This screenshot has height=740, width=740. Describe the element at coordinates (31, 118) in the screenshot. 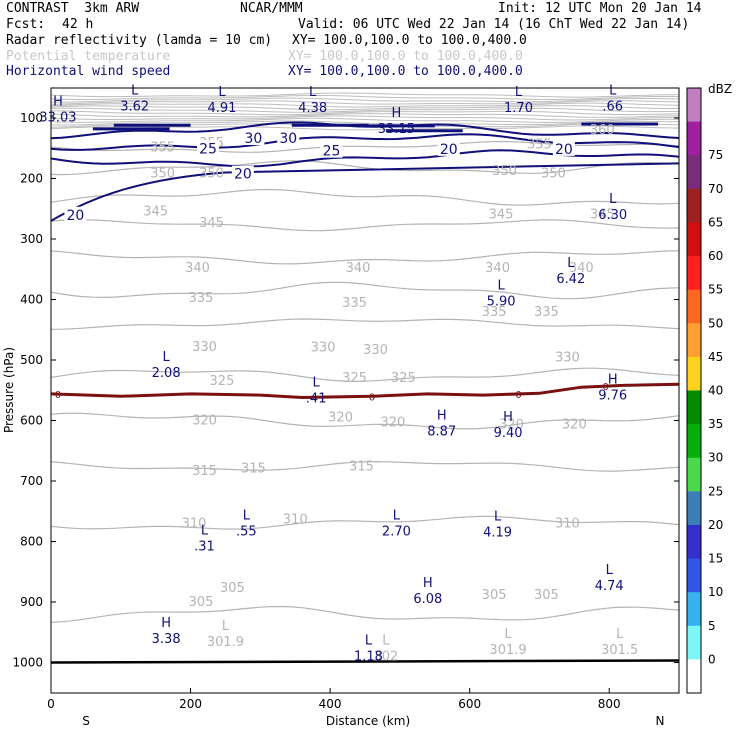

I see `y-axis-tick-label: 100` at that location.